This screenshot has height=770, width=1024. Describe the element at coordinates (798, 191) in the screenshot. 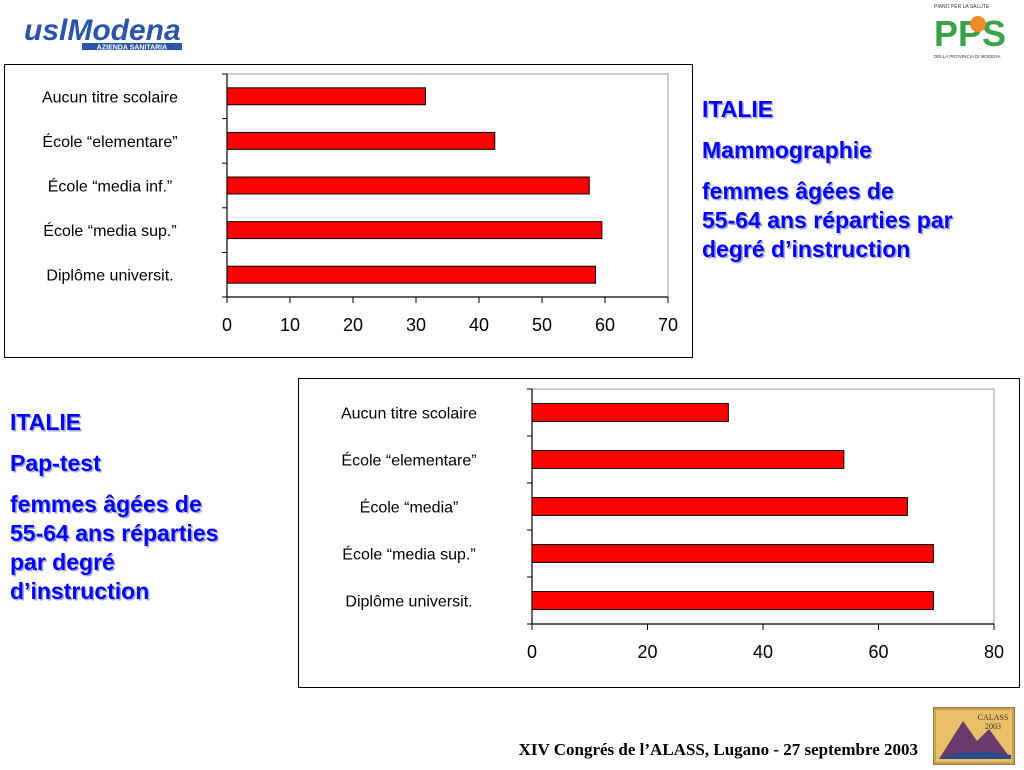

I see `caption1-line3: femmes âgées de` at that location.